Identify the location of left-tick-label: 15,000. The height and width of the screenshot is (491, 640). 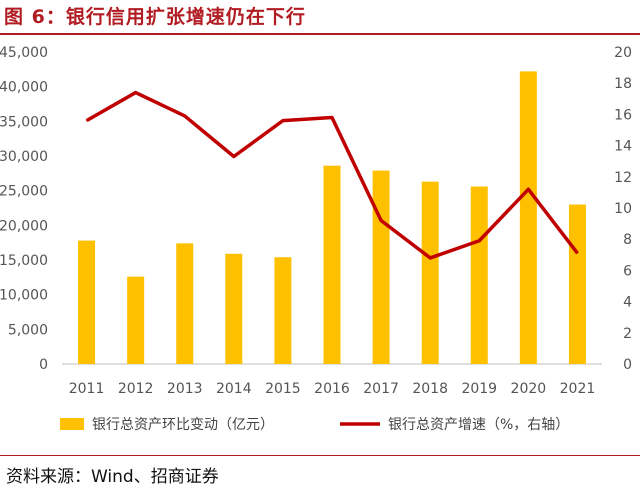
(24, 261).